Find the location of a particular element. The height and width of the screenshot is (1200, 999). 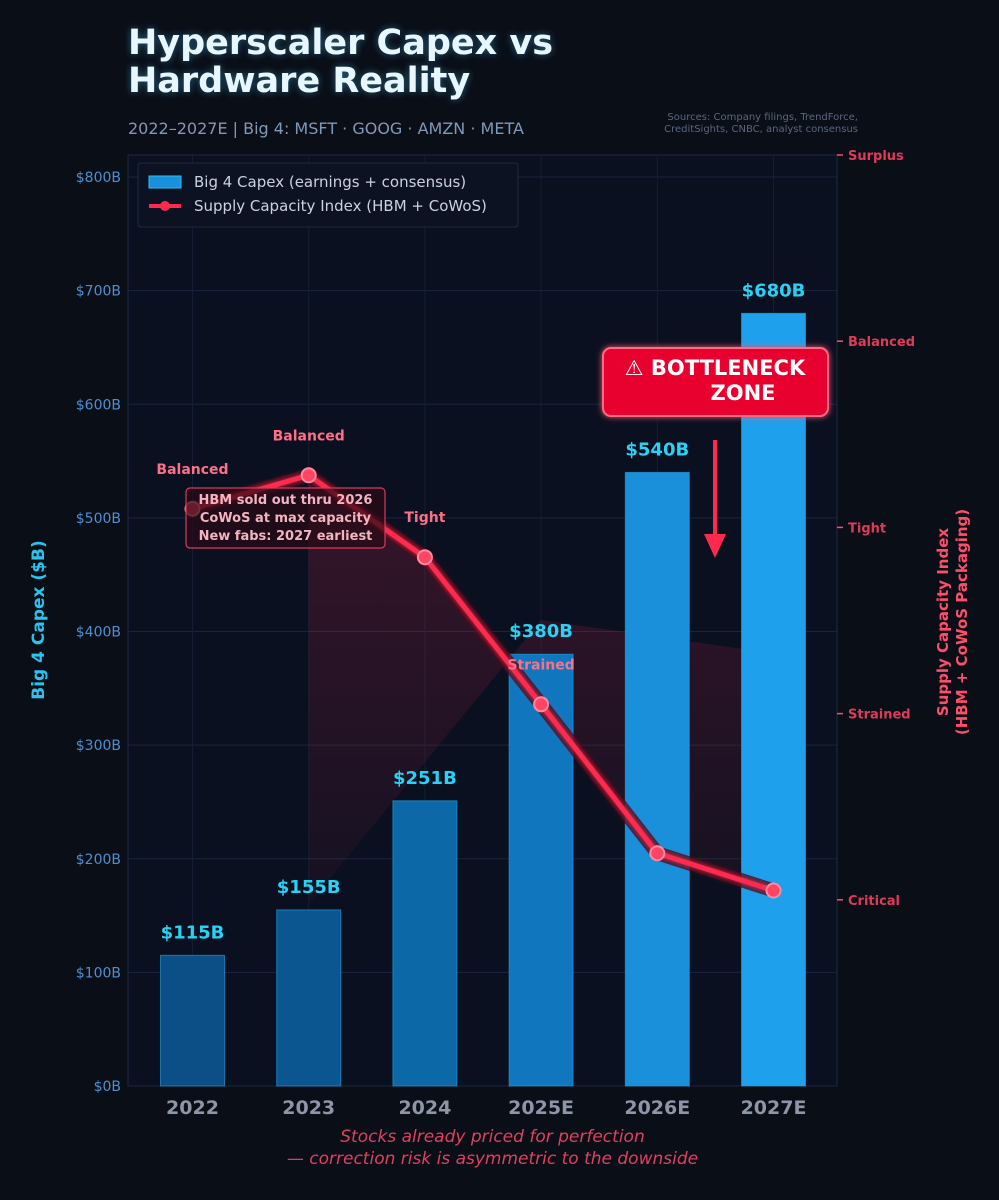

supply-point-label: Strained is located at coordinates (540, 665).